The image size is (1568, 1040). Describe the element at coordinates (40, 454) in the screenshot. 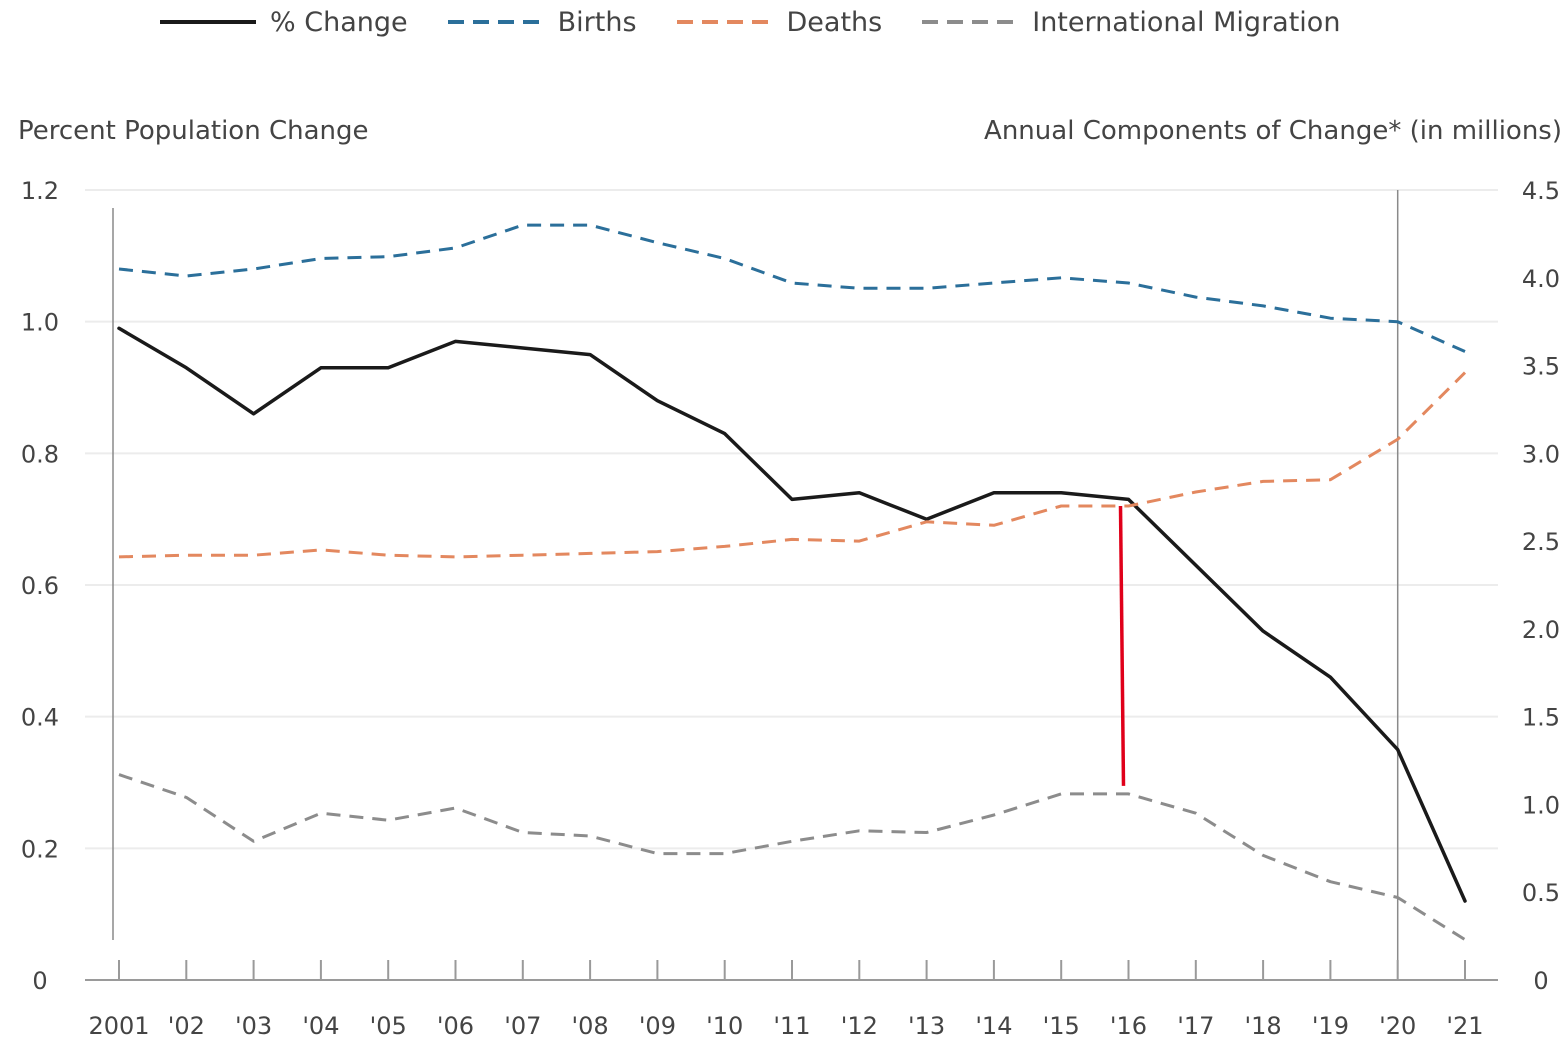

I see `left-tick-label: 0.8` at that location.